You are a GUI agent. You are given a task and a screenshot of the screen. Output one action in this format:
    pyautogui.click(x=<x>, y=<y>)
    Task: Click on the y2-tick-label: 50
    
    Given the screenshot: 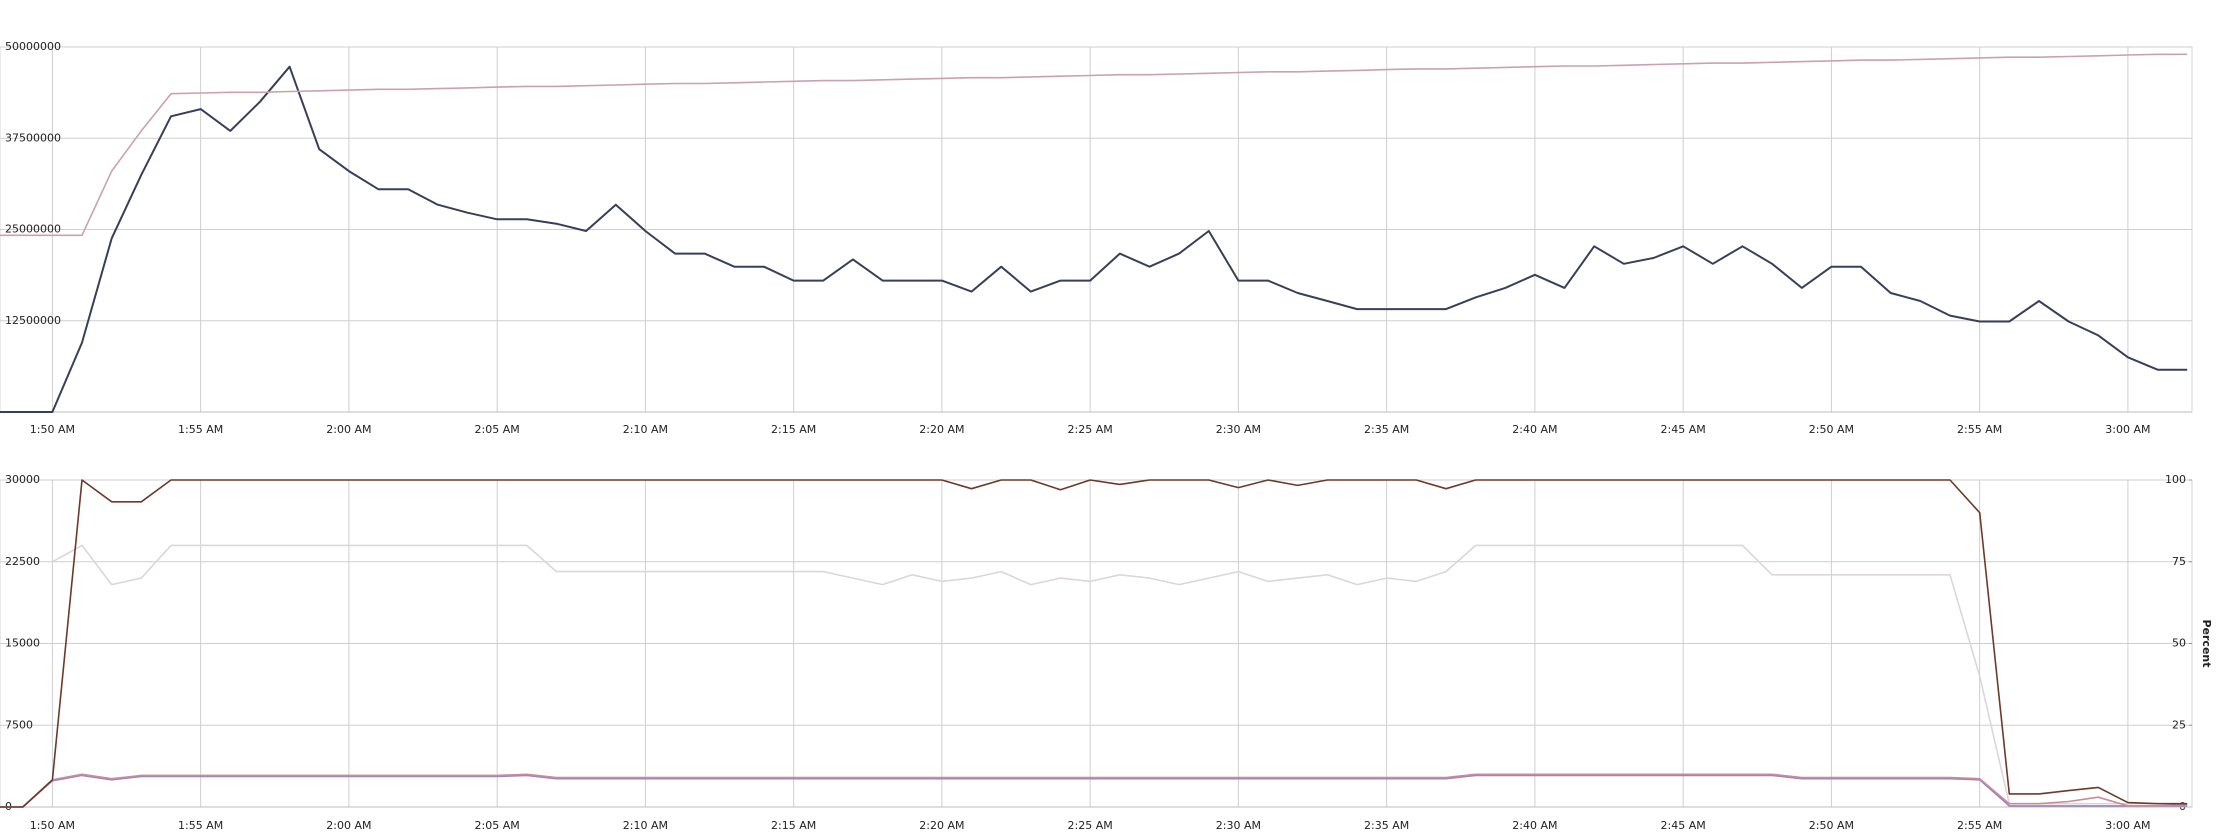 What is the action you would take?
    pyautogui.click(x=2179, y=643)
    